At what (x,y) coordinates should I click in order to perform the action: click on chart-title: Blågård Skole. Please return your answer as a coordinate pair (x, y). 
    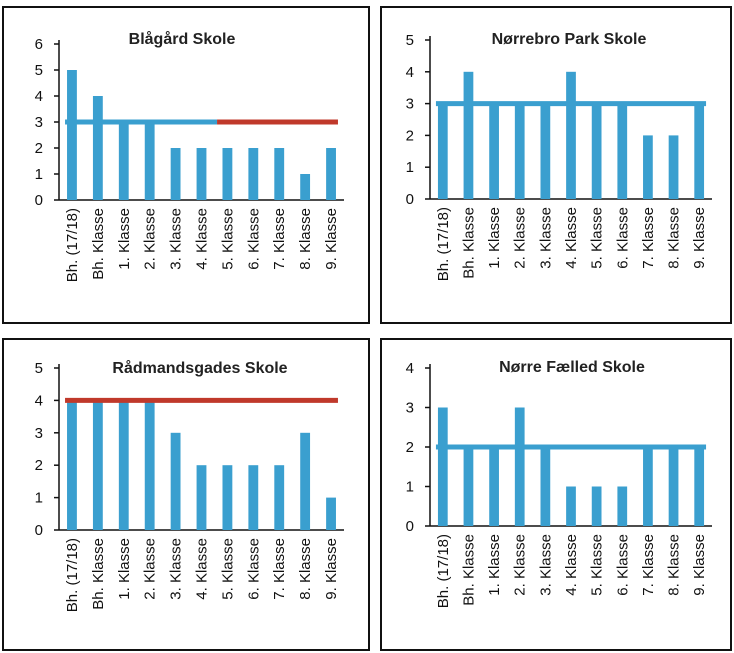
    Looking at the image, I should click on (182, 39).